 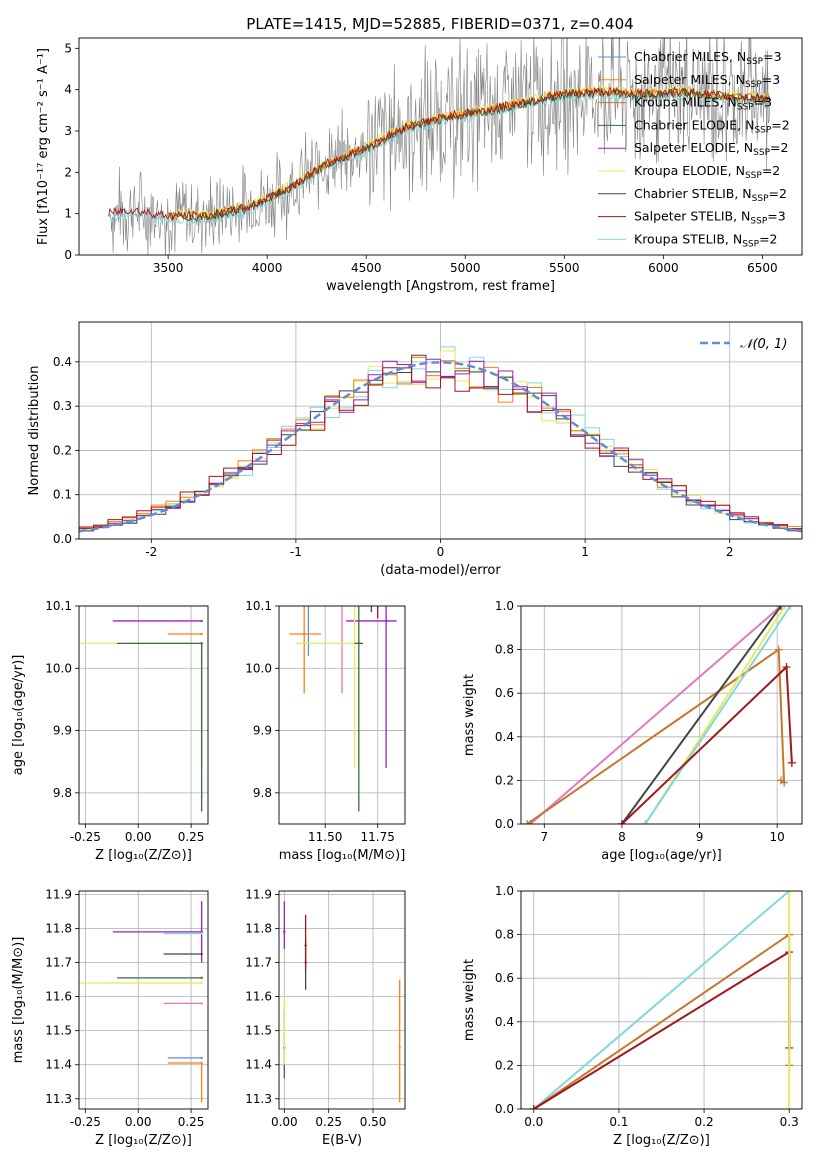 What do you see at coordinates (342, 855) in the screenshot?
I see `x-axis-label: mass [log₁₀(M/M⊙)]` at bounding box center [342, 855].